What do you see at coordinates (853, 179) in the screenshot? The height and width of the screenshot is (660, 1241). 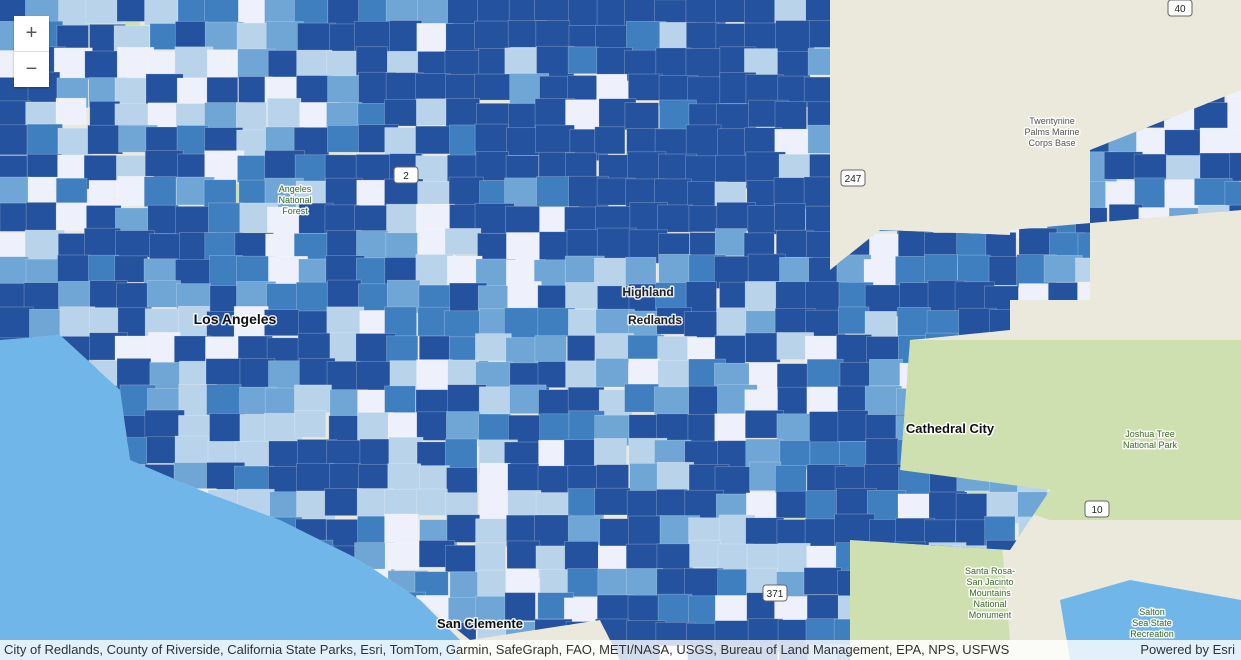 I see `highway-number: 247` at bounding box center [853, 179].